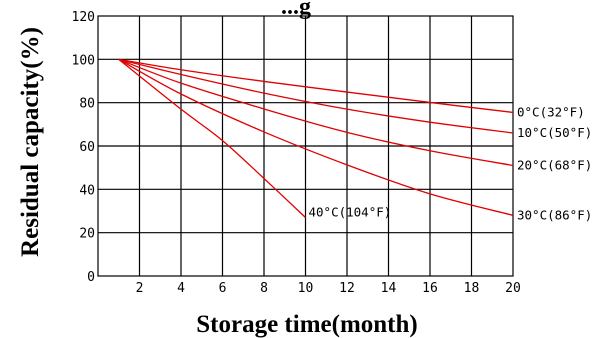 This screenshot has height=338, width=608. What do you see at coordinates (554, 165) in the screenshot?
I see `series-label-2: 20°C(68°F)` at bounding box center [554, 165].